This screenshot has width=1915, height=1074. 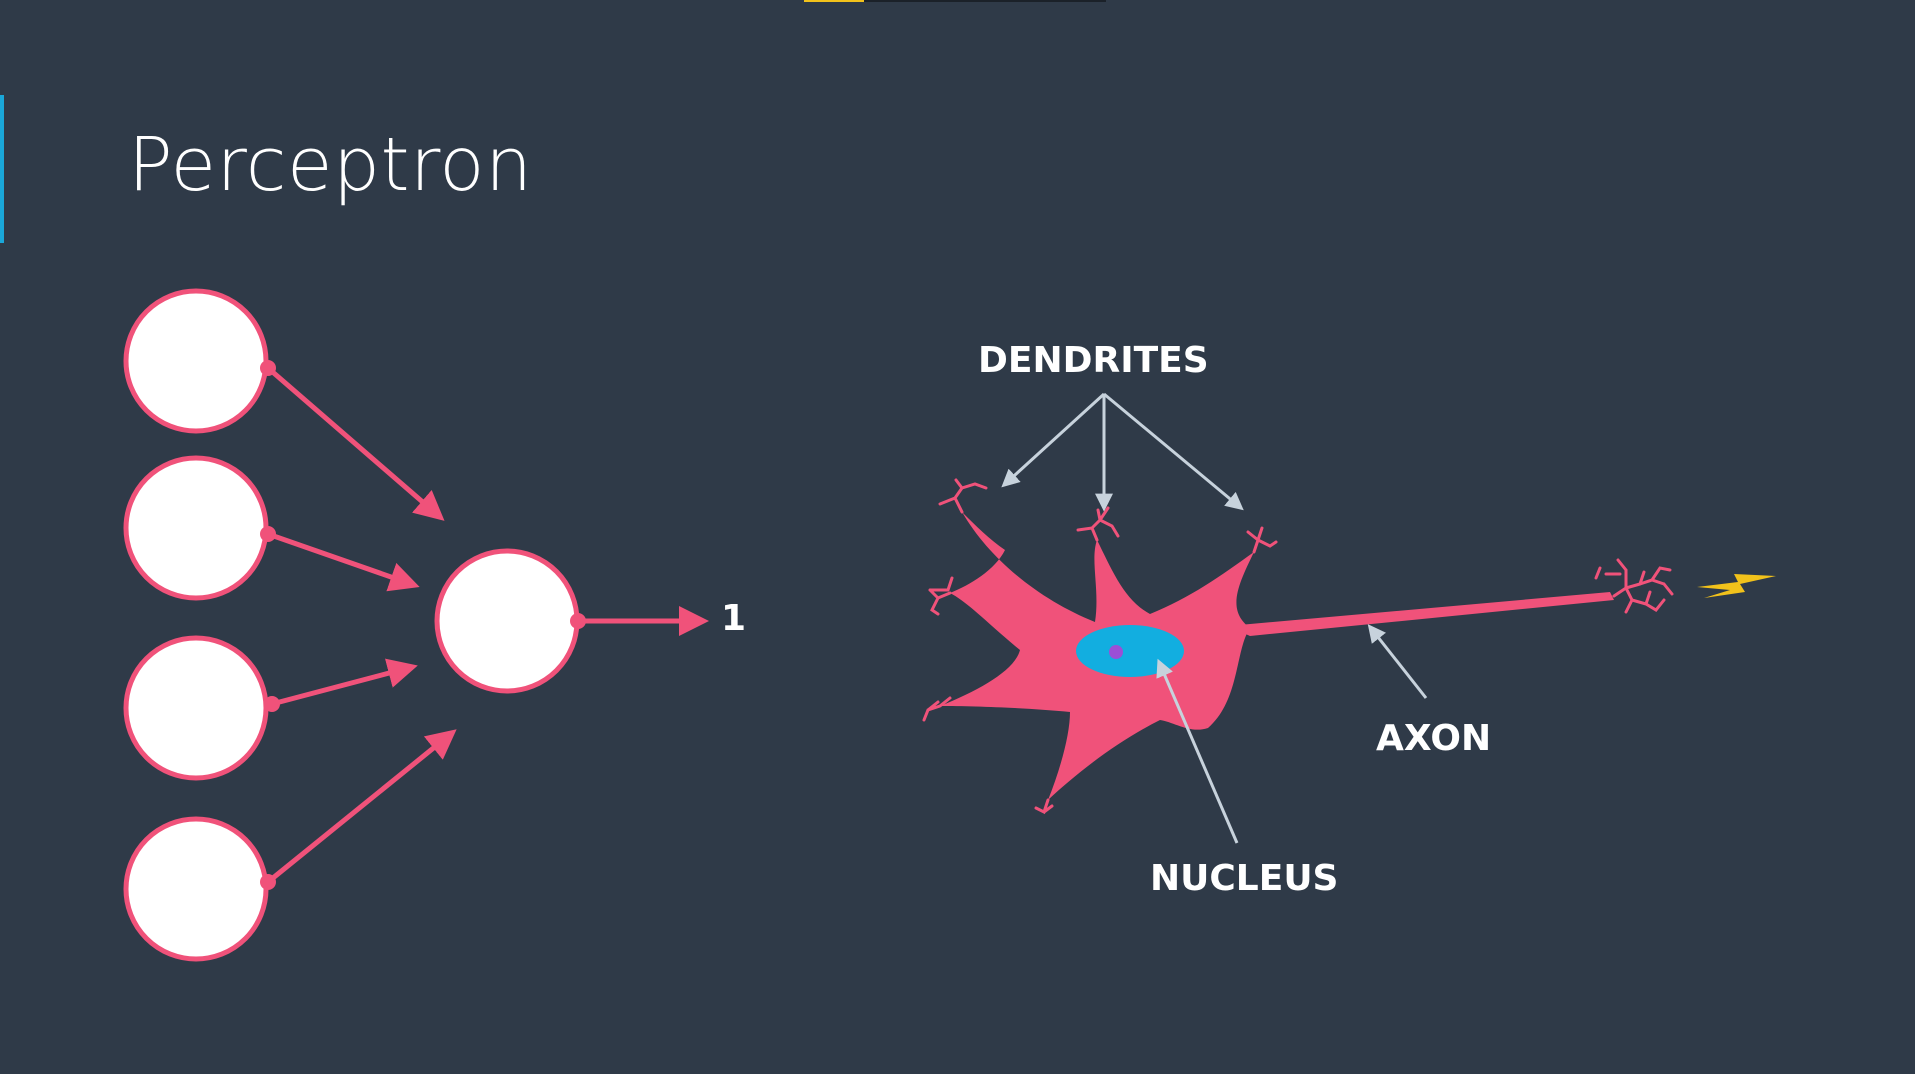 I want to click on progress-fill, so click(x=834, y=1).